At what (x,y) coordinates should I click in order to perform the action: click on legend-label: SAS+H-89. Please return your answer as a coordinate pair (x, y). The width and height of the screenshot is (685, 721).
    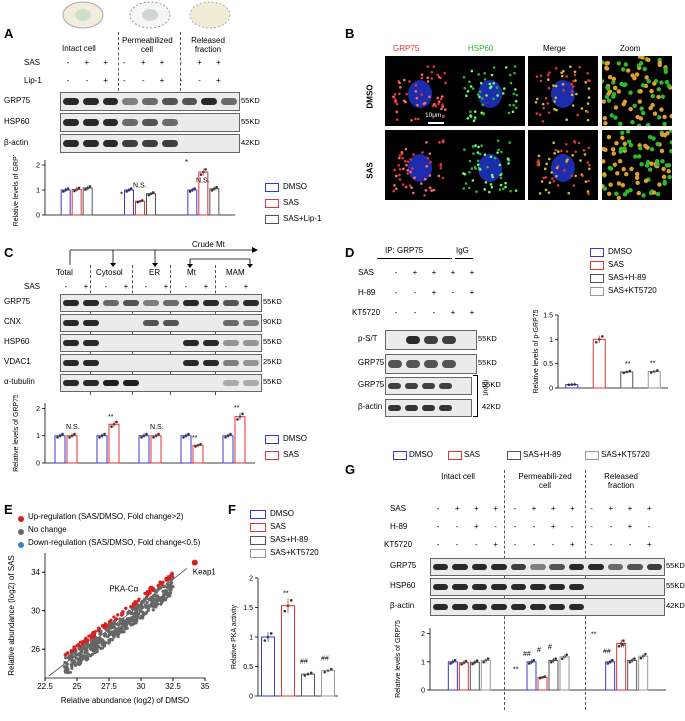
    Looking at the image, I should click on (289, 539).